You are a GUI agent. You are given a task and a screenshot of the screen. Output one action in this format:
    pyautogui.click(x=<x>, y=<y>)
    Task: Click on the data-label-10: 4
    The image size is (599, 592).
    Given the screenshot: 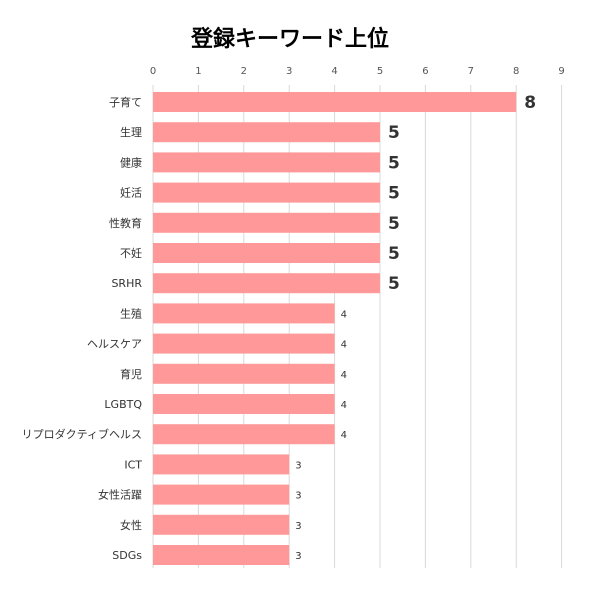 What is the action you would take?
    pyautogui.click(x=344, y=405)
    